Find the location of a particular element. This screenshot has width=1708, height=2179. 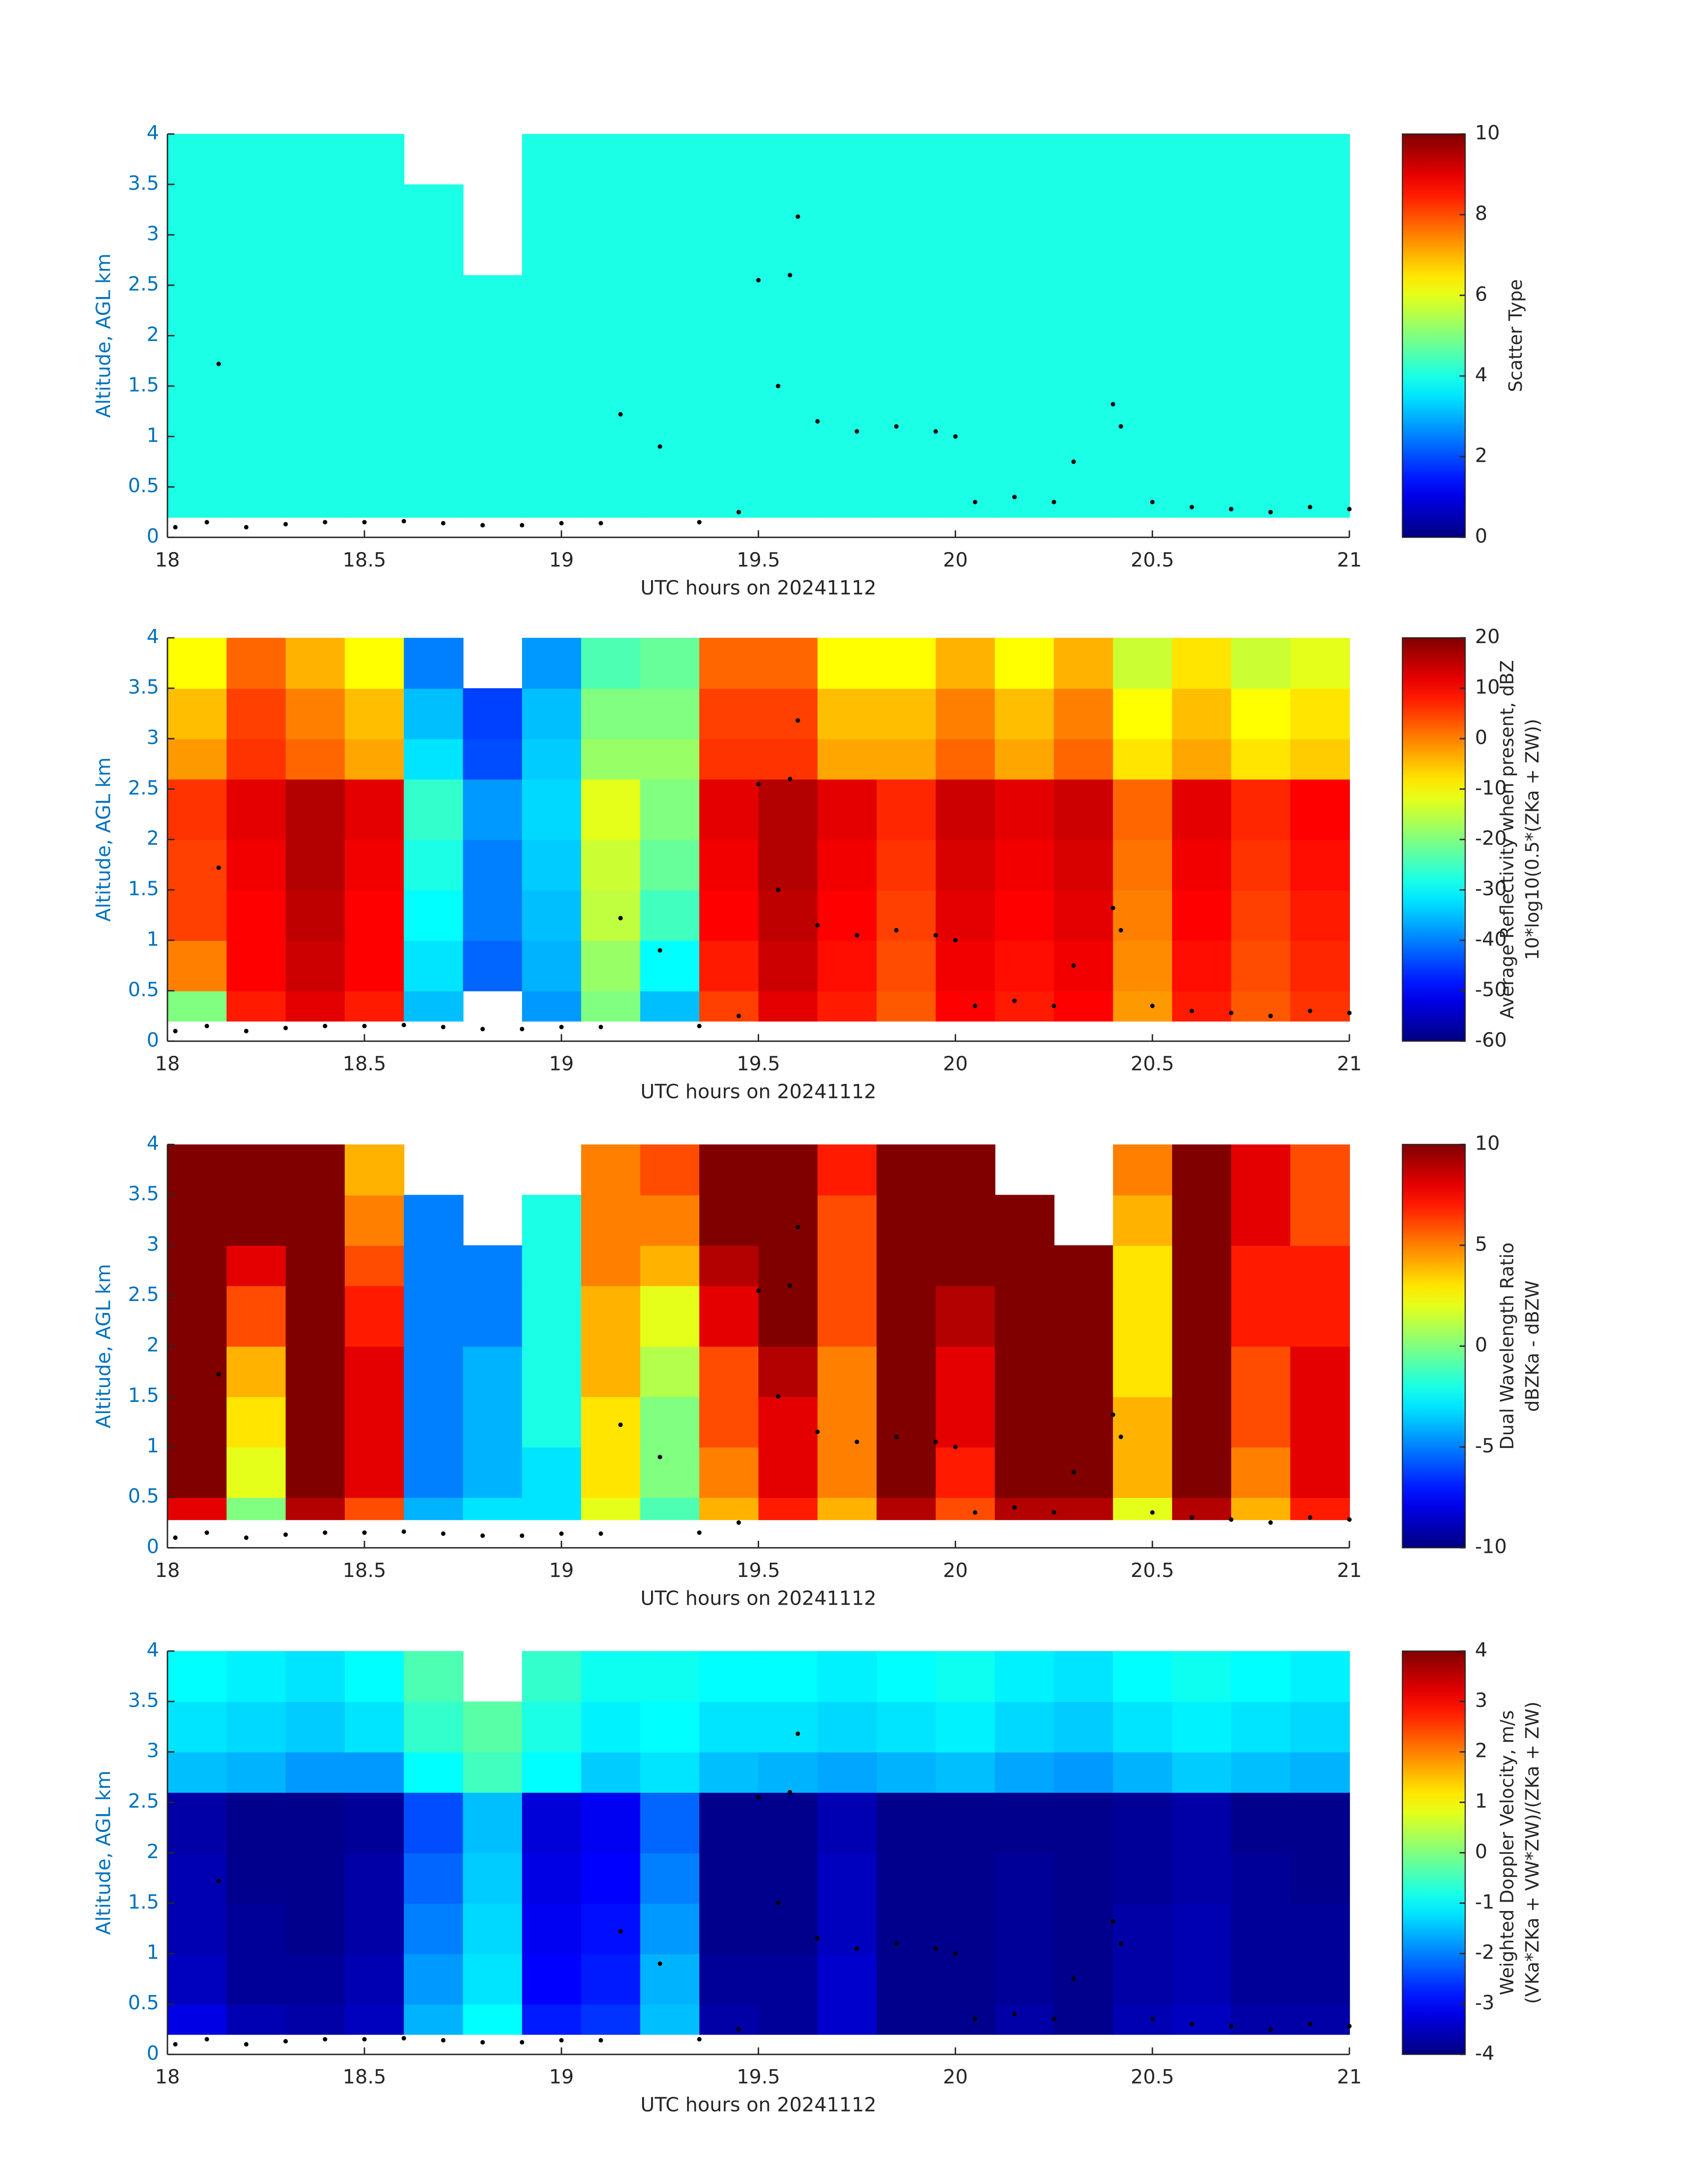

x-tick-label: 19.5 is located at coordinates (758, 560).